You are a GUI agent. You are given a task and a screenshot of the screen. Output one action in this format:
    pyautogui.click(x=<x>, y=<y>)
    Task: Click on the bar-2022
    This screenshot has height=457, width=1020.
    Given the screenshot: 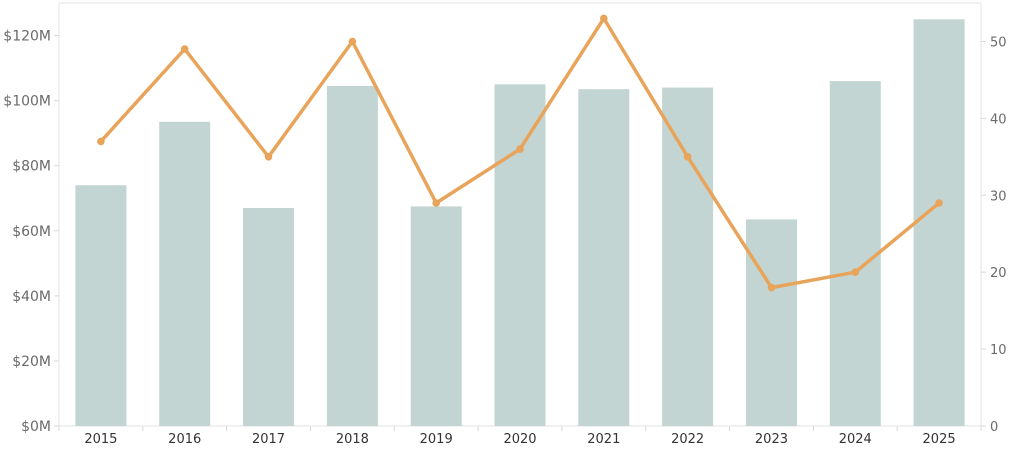 What is the action you would take?
    pyautogui.click(x=688, y=256)
    